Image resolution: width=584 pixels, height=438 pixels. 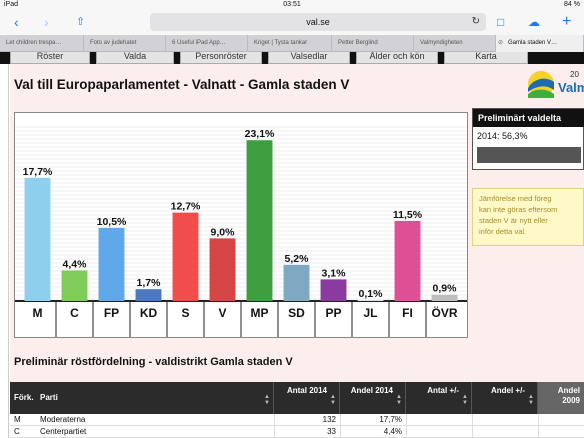 I want to click on category-label: M, so click(x=38, y=313).